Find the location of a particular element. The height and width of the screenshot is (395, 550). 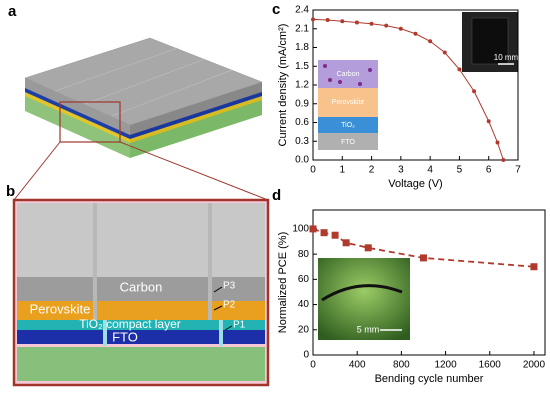

y-axis-label: Normalized PCE (%) is located at coordinates (283, 282).